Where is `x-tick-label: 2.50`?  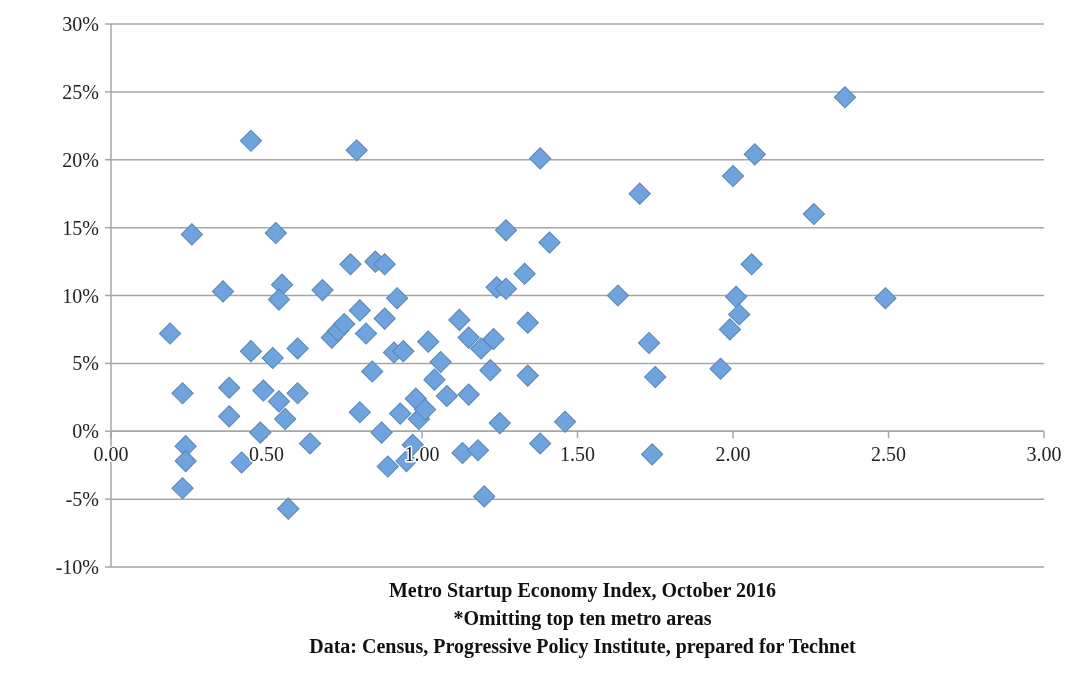
x-tick-label: 2.50 is located at coordinates (888, 454).